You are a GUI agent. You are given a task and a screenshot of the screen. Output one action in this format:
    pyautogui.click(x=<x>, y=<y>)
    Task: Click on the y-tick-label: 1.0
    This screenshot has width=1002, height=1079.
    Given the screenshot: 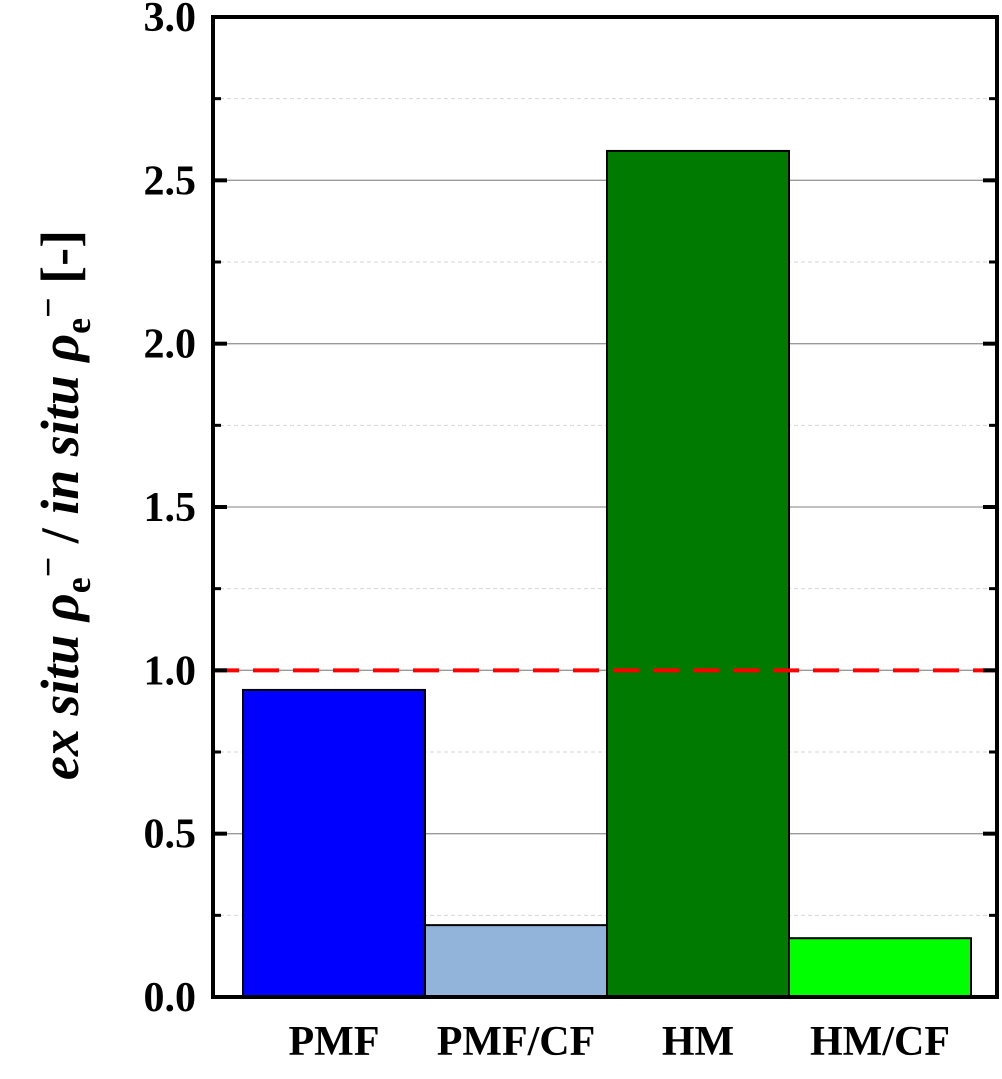 What is the action you would take?
    pyautogui.click(x=170, y=671)
    